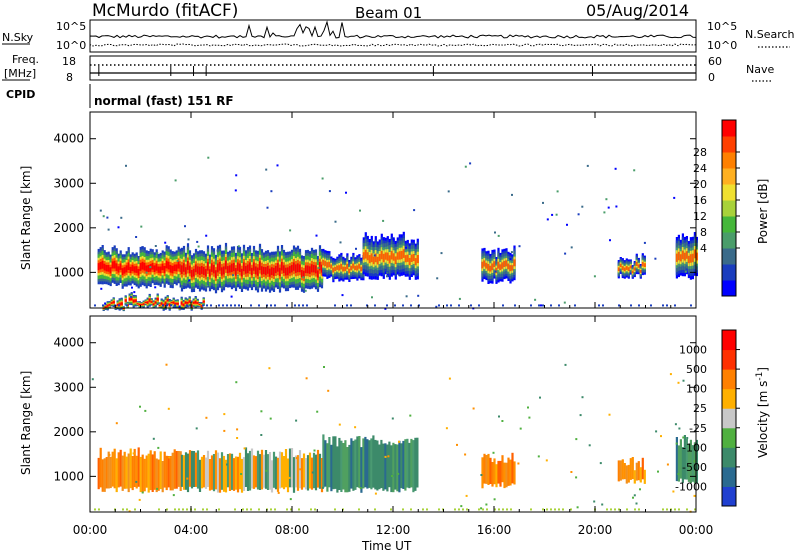 This screenshot has height=558, width=800. Describe the element at coordinates (71, 26) in the screenshot. I see `noise-left-tick-top: 10^5` at that location.